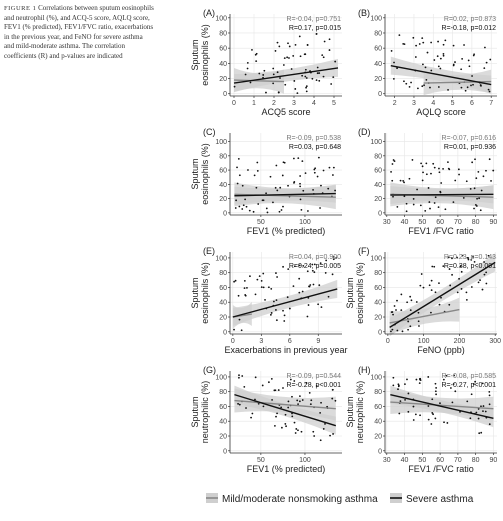 Image resolution: width=503 pixels, height=521 pixels. I want to click on y-axis-label: eosinophils (%), so click(360, 293).